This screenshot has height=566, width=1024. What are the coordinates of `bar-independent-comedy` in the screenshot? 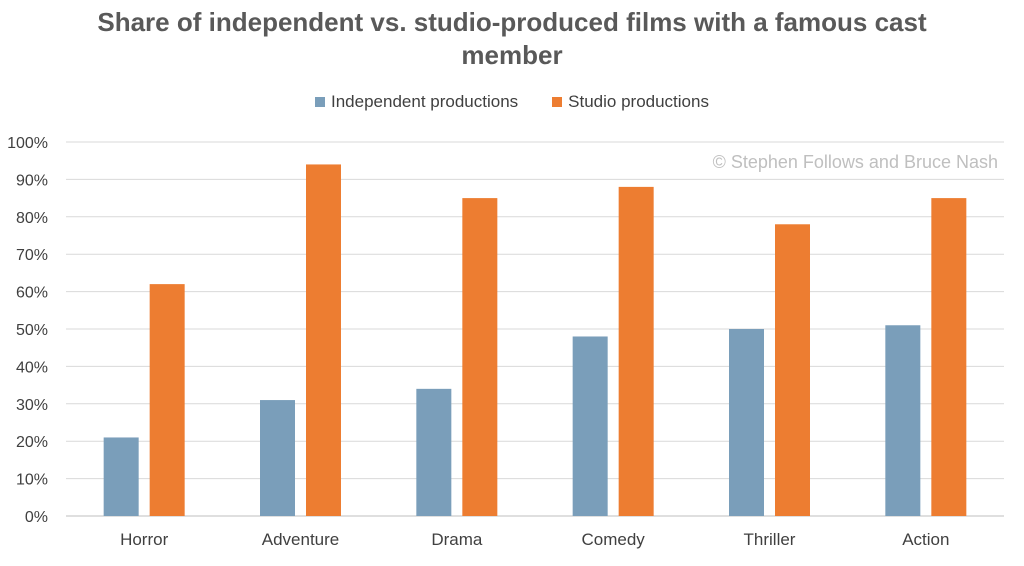 It's located at (590, 426).